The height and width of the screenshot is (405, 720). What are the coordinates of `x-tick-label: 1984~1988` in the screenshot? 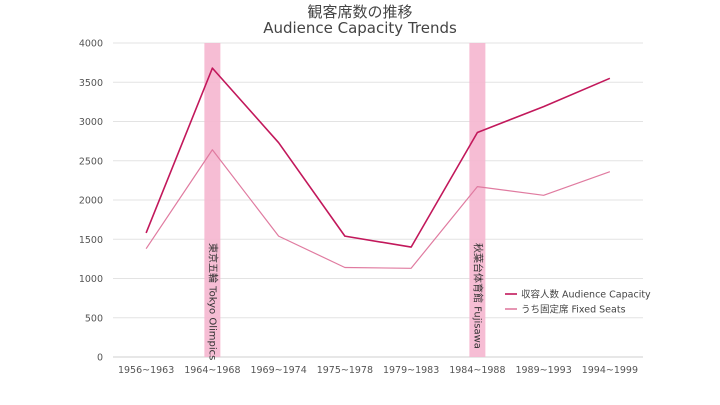 It's located at (477, 370).